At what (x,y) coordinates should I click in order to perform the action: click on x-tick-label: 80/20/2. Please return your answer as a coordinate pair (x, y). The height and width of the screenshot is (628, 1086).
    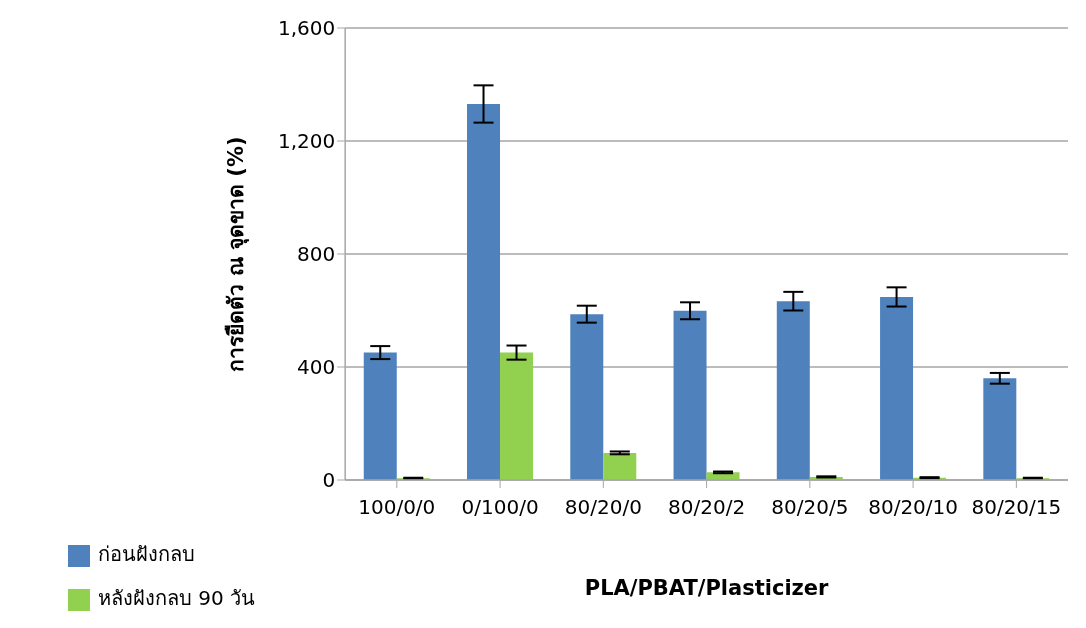
    Looking at the image, I should click on (707, 507).